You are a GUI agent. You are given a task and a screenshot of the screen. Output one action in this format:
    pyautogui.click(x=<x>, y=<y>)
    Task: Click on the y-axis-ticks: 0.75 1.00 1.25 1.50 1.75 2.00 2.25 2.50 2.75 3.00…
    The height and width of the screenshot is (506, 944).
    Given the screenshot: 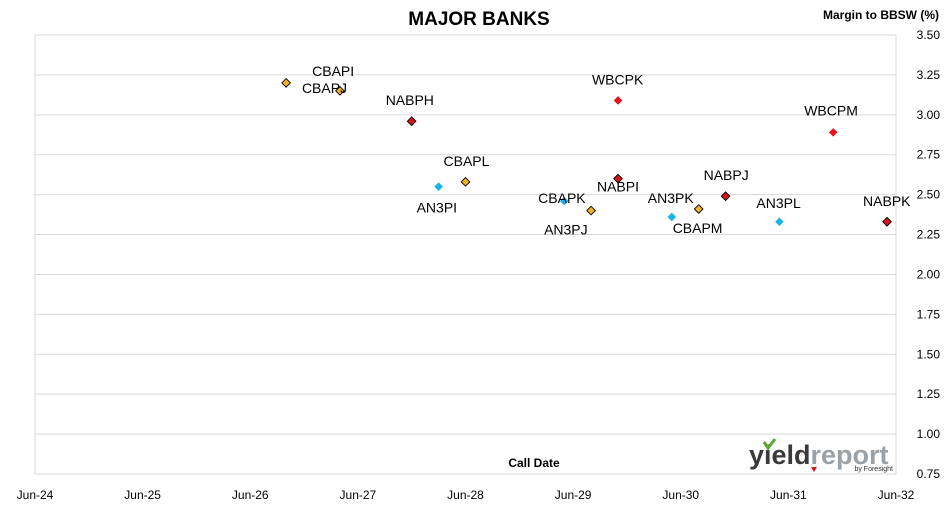 What is the action you would take?
    pyautogui.click(x=929, y=254)
    